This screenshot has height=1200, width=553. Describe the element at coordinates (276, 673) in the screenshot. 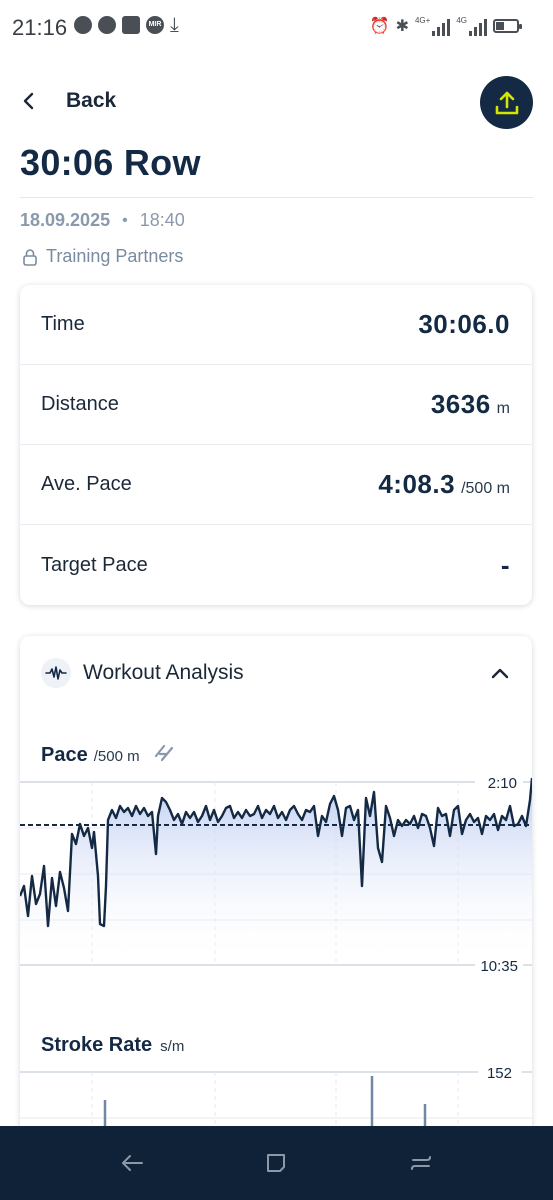

I see `workout-analysis-header: Workout Analysis` at that location.